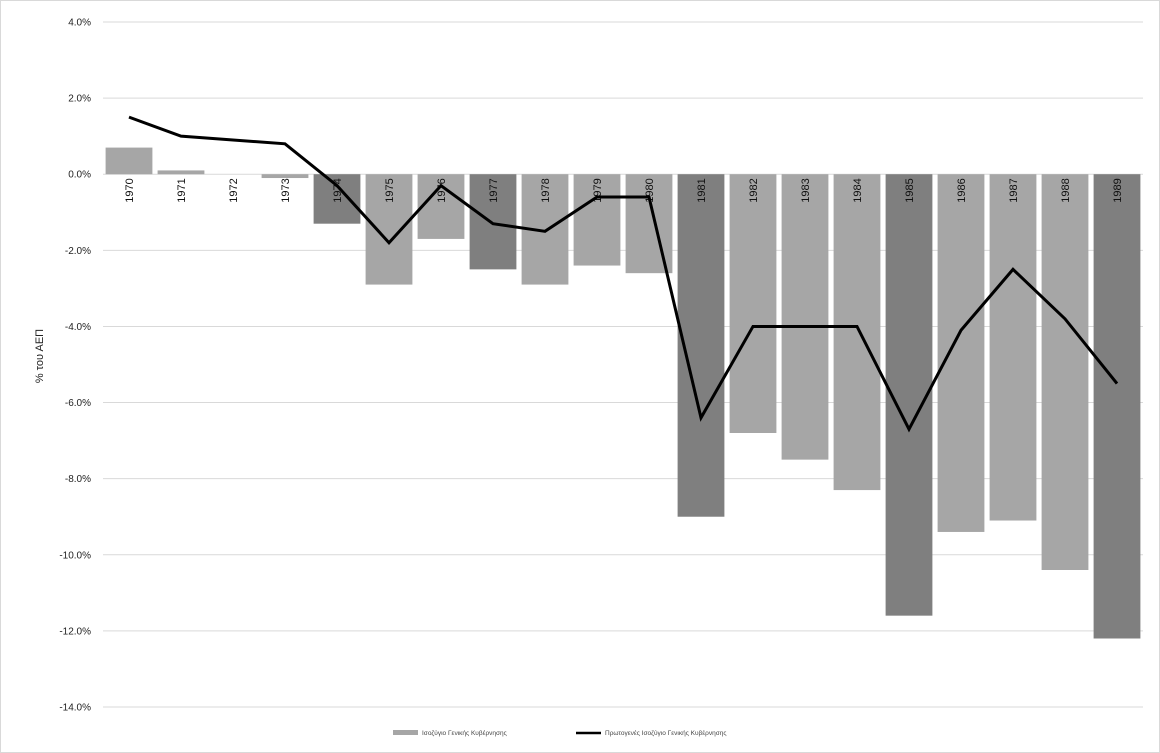 The width and height of the screenshot is (1160, 753). What do you see at coordinates (909, 395) in the screenshot?
I see `bar-1985` at bounding box center [909, 395].